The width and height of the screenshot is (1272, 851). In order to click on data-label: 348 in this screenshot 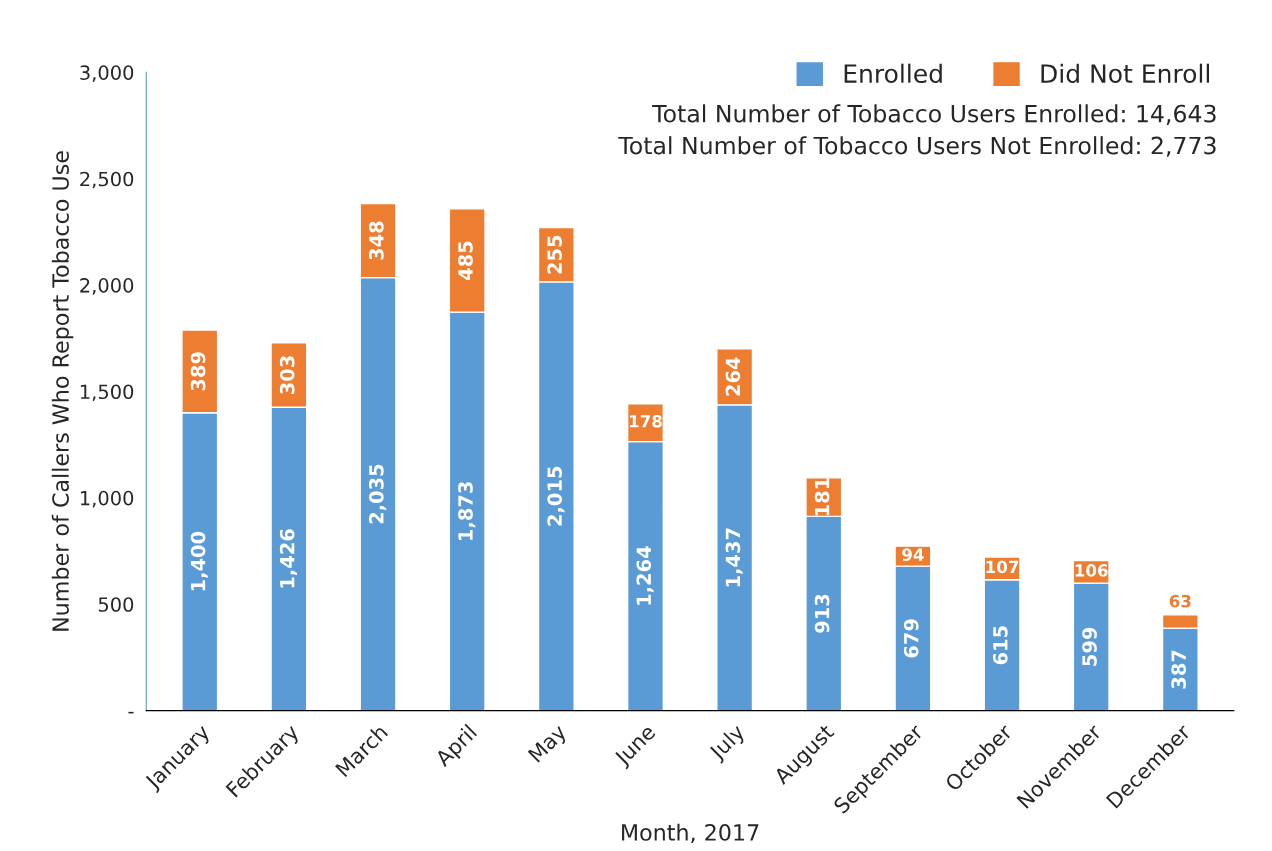, I will do `click(376, 240)`.